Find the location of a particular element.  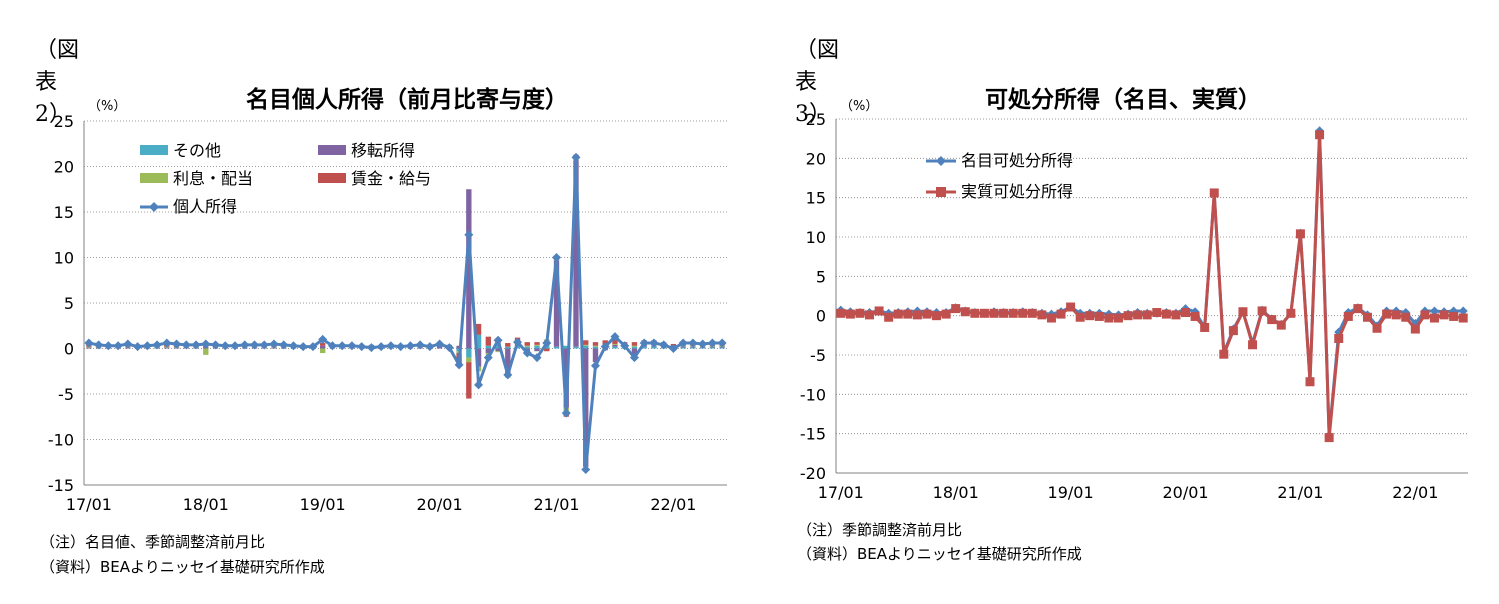

y-tick-label: 0 is located at coordinates (69, 349).